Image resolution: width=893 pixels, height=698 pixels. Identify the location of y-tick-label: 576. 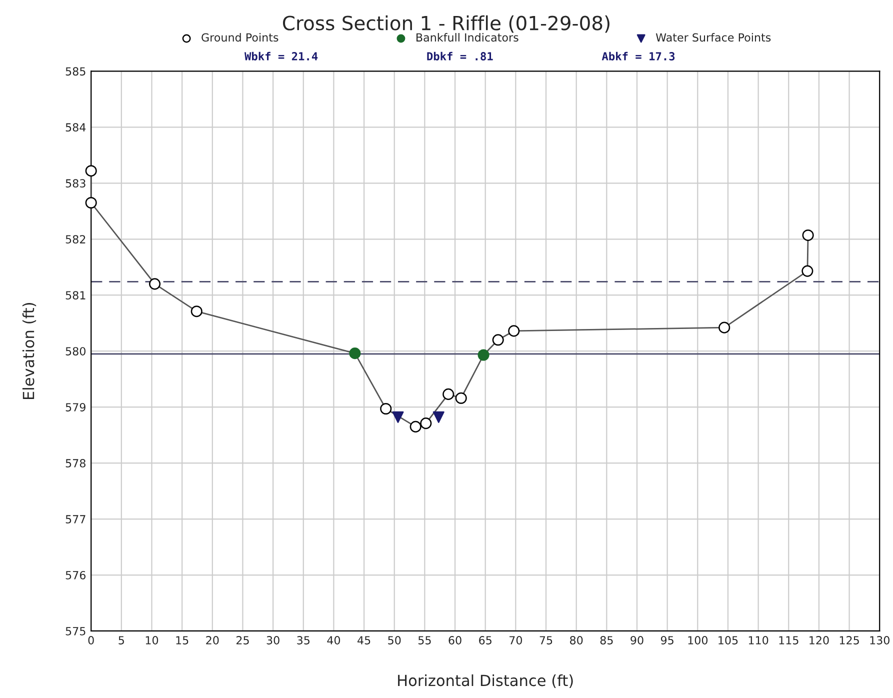
(76, 575).